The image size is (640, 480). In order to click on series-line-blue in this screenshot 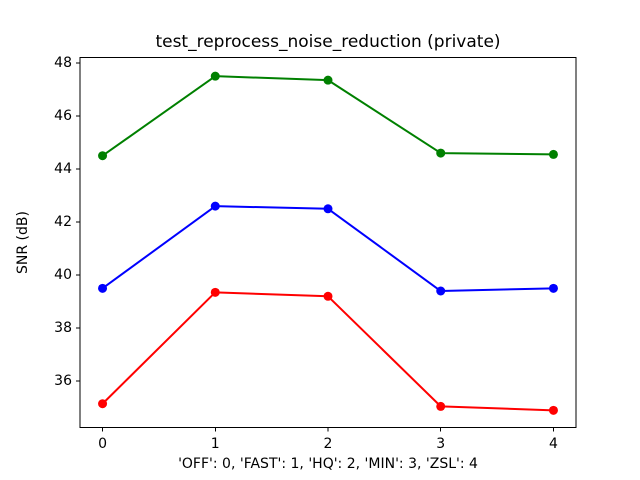, I will do `click(328, 249)`.